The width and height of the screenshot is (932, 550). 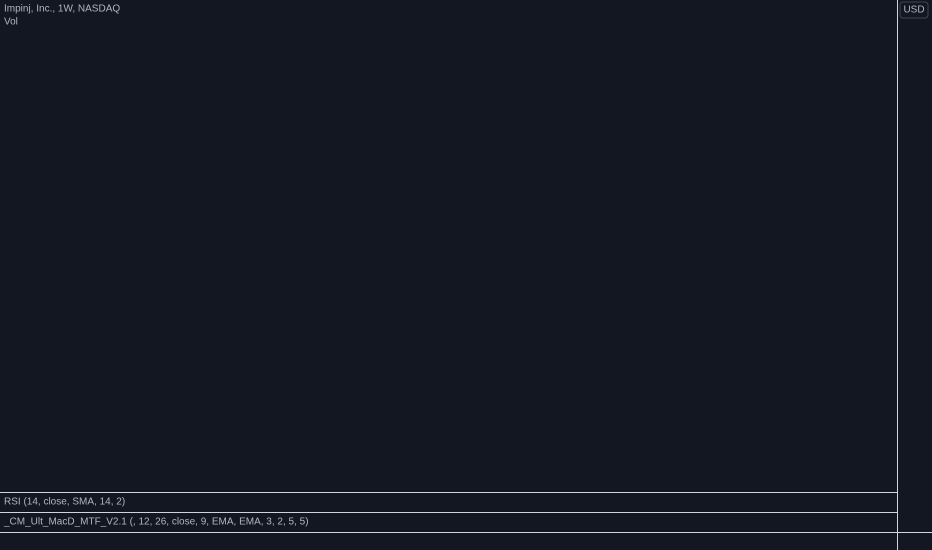 I want to click on currency-button, so click(x=914, y=10).